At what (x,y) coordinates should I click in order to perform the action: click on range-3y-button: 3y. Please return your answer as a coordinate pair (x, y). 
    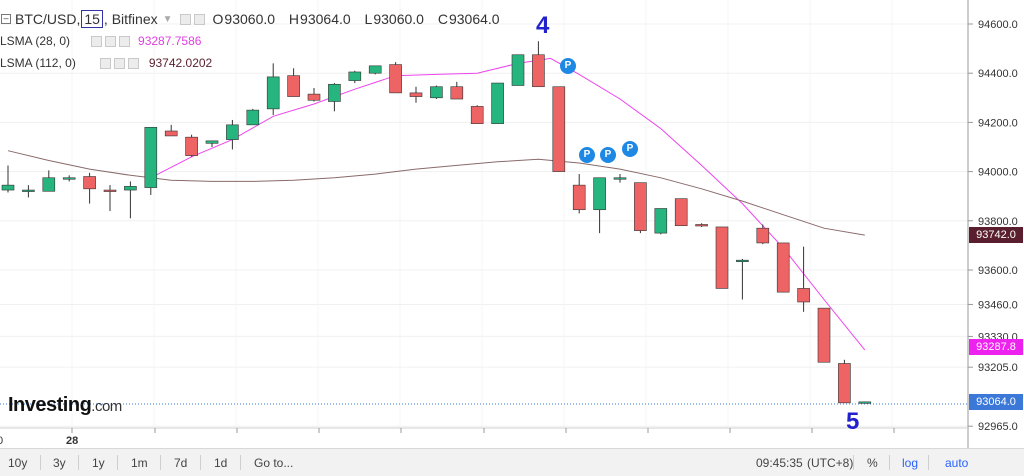
    Looking at the image, I should click on (59, 463).